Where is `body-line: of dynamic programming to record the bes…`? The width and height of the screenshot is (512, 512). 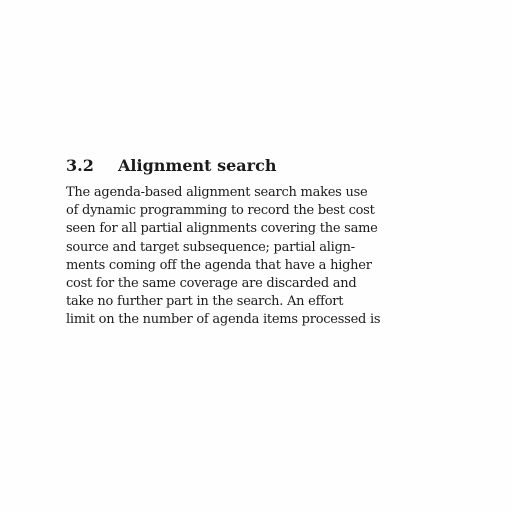
body-line: of dynamic programming to record the bes… is located at coordinates (220, 211).